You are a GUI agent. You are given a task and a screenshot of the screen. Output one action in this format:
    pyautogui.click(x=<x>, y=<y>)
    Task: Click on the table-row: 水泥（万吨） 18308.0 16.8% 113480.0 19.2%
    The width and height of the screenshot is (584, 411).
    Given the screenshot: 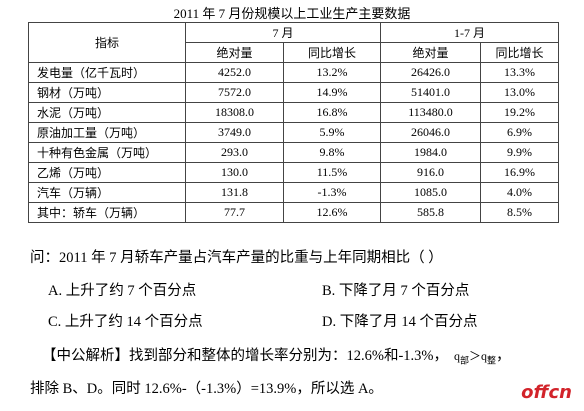 What is the action you would take?
    pyautogui.click(x=293, y=112)
    